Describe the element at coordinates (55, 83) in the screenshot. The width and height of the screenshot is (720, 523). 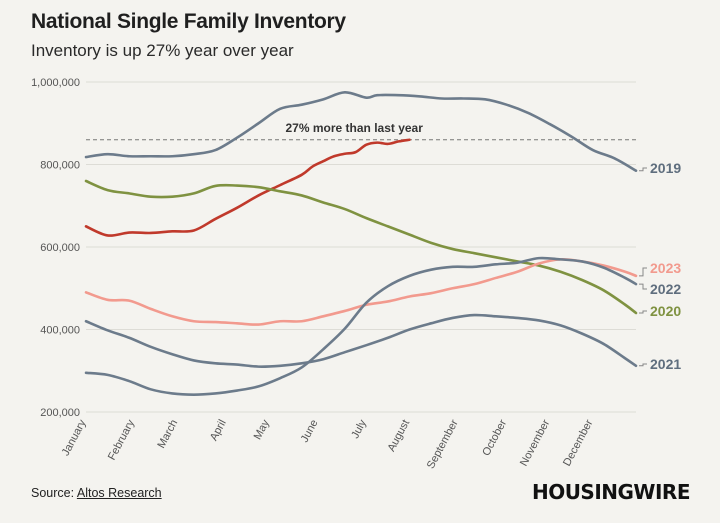
I see `y-tick-label: 1,000,000` at that location.